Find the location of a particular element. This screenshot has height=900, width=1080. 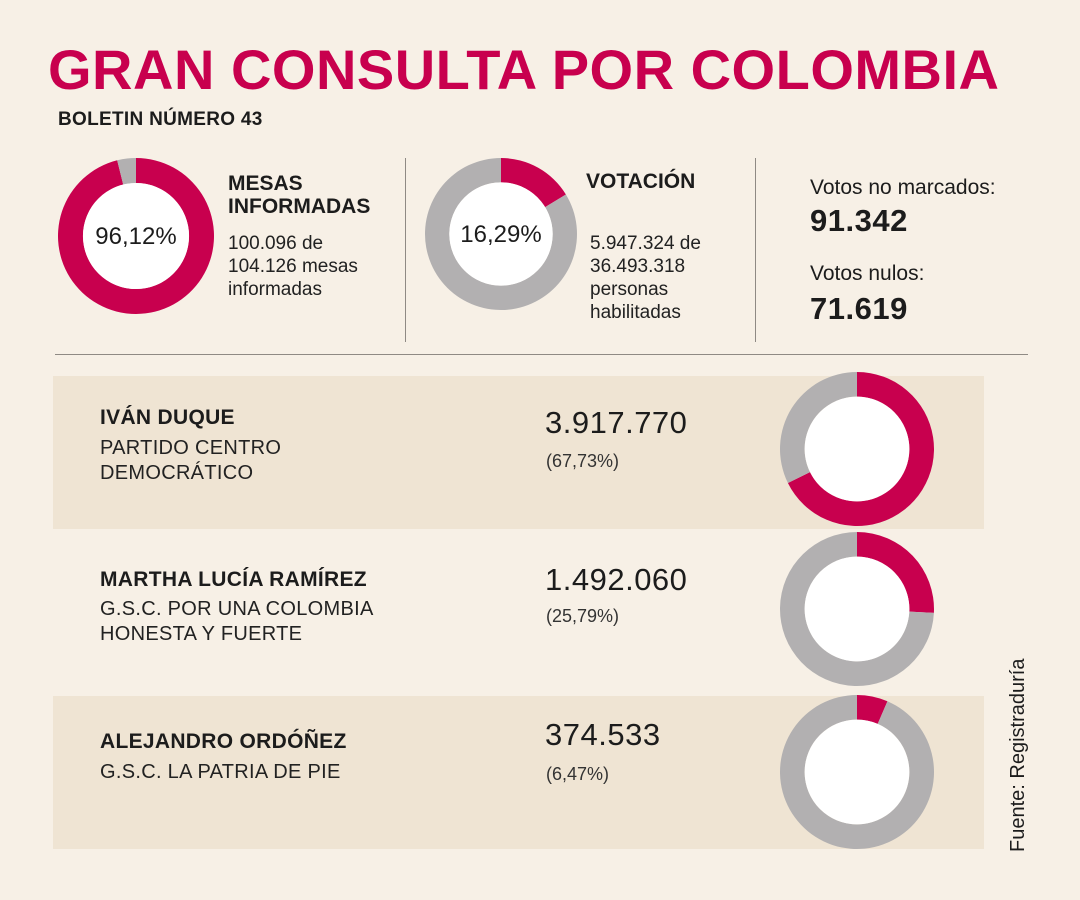

votacion-donut-chart: 16,29% is located at coordinates (501, 234).